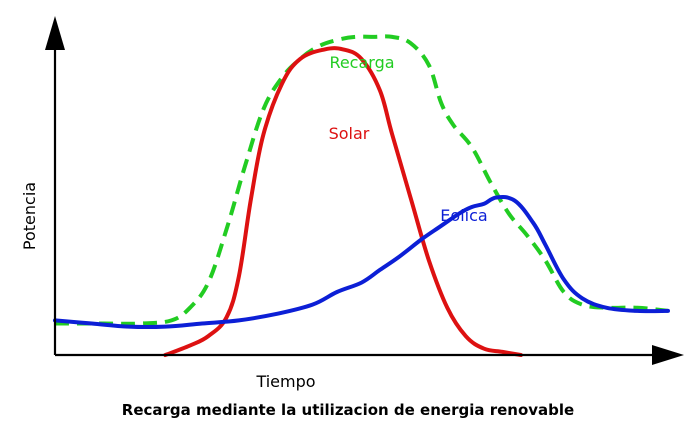 The image size is (697, 443). Describe the element at coordinates (361, 62) in the screenshot. I see `series-label-recarga: Recarga` at that location.